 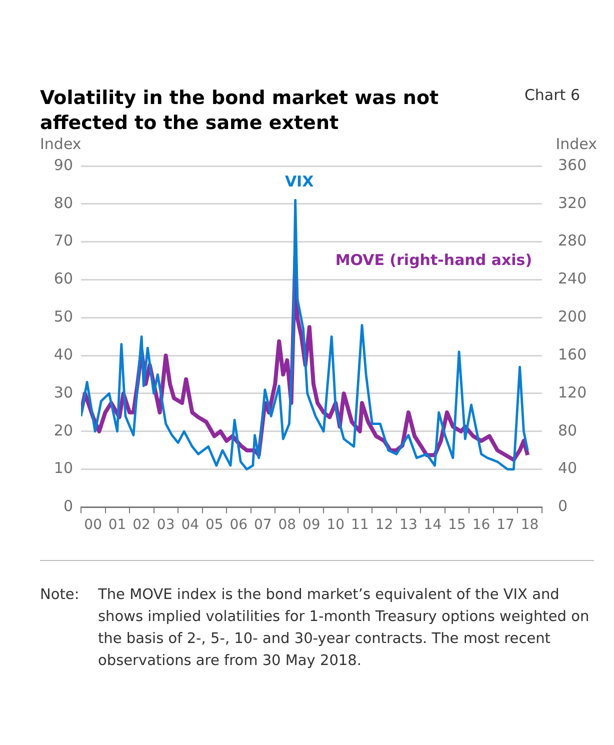 I want to click on y-tick-label: 10, so click(x=63, y=468).